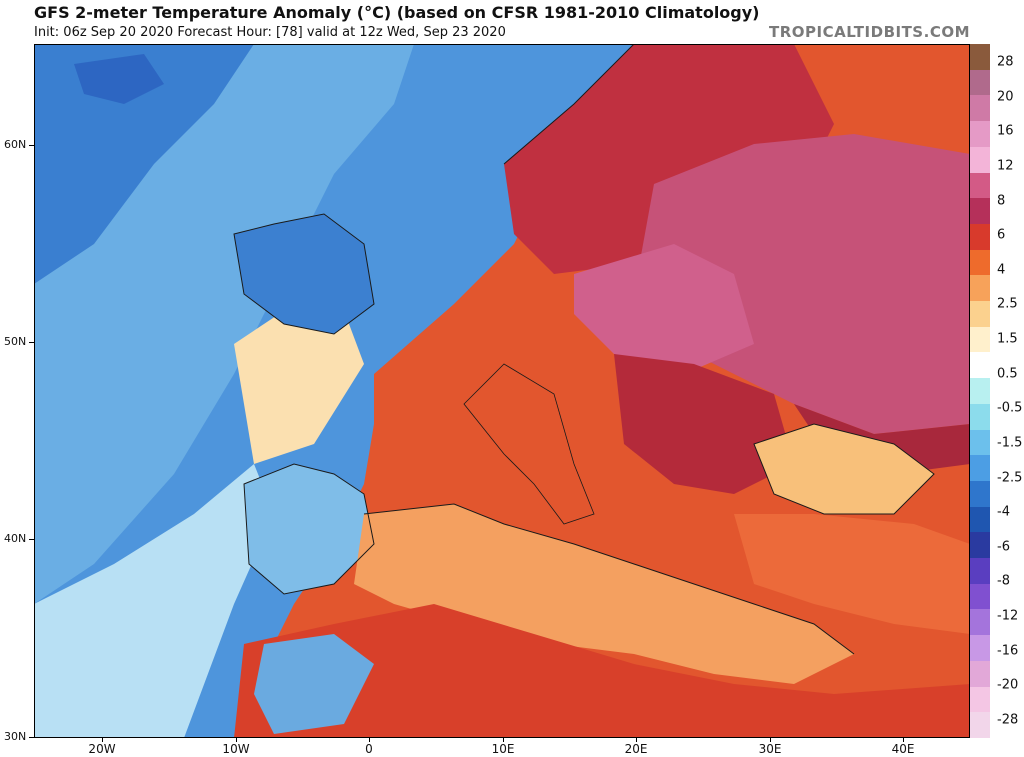  What do you see at coordinates (31, 539) in the screenshot?
I see `tick-mark-40n` at bounding box center [31, 539].